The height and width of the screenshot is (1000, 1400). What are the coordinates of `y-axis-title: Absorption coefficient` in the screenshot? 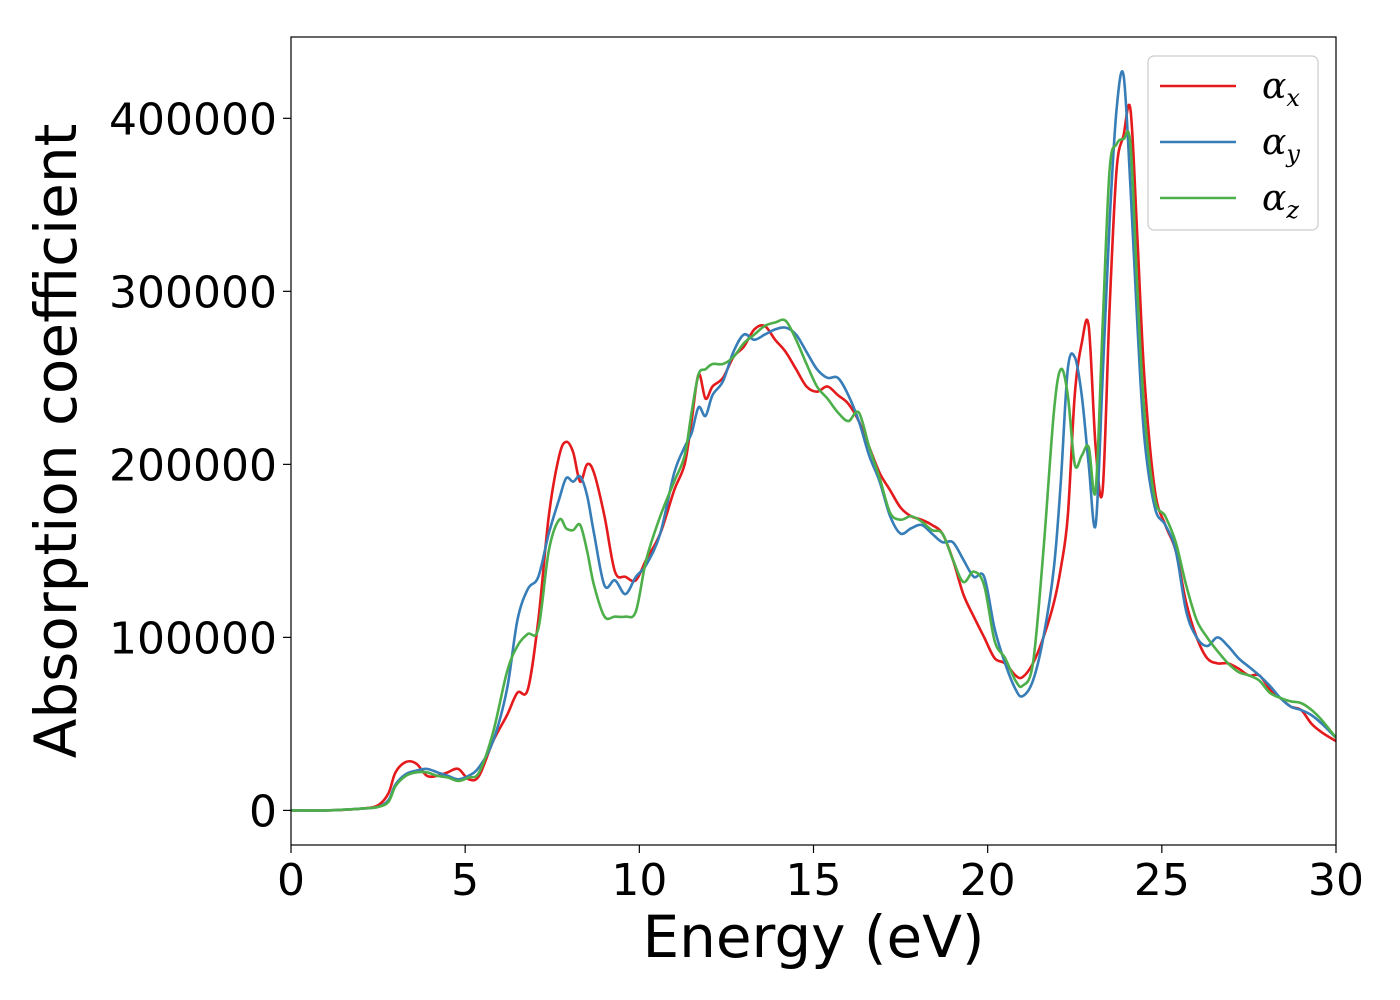 It's located at (56, 441).